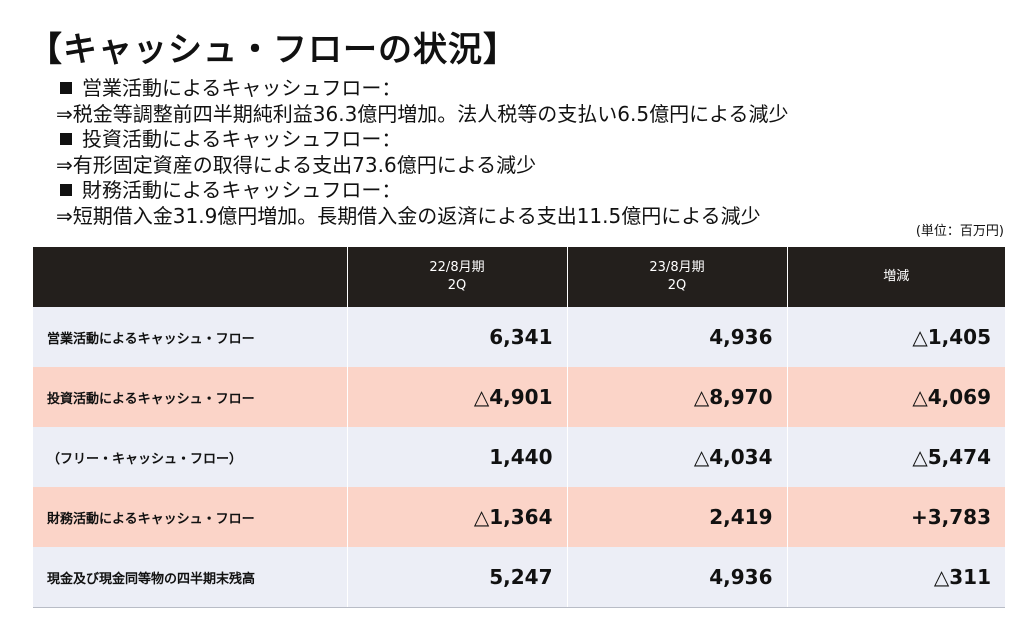  I want to click on section-detail-investing: ⇒有形固定資産の取得による支出73.6億円による減少, so click(296, 164).